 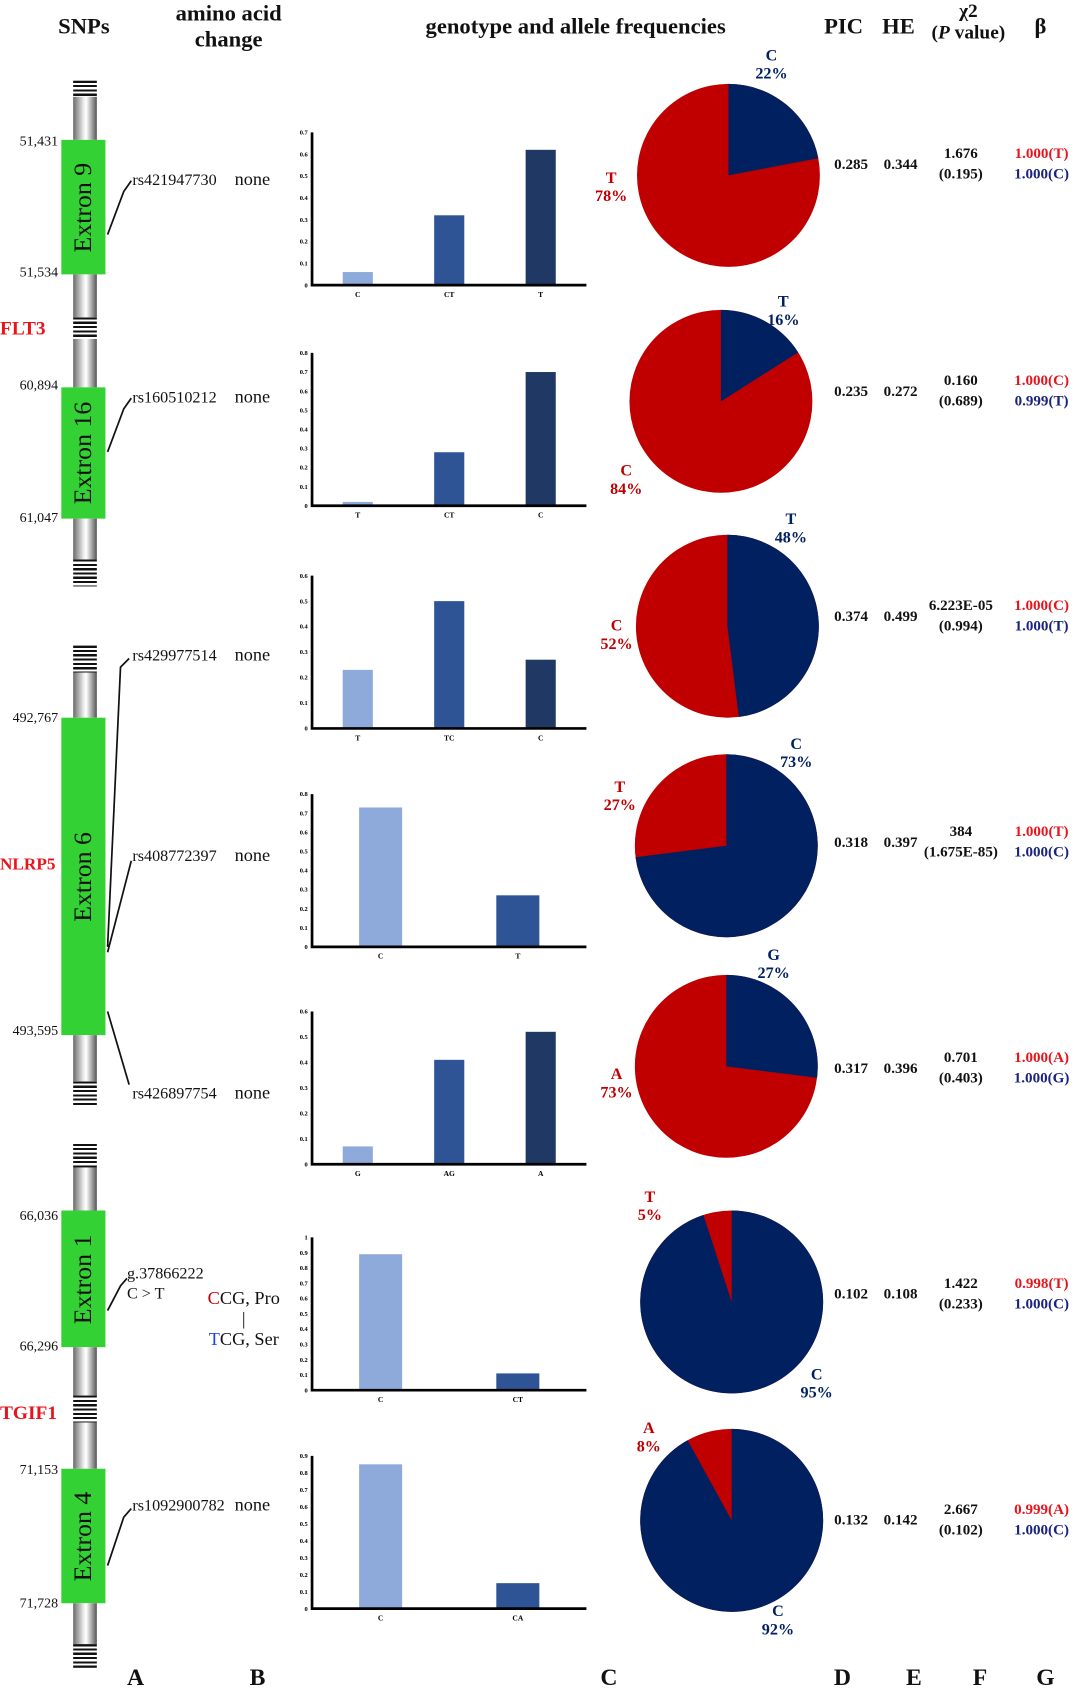 What do you see at coordinates (900, 1069) in the screenshot?
I see `he-value: 0.396` at bounding box center [900, 1069].